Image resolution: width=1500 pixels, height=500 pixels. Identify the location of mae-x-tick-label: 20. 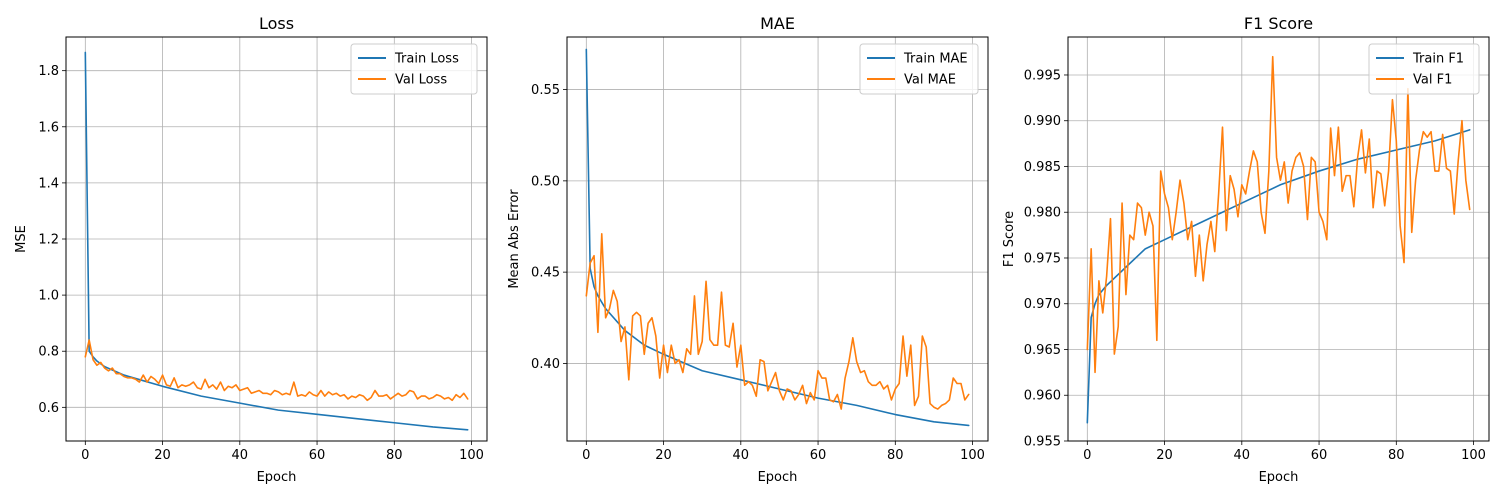
(663, 455).